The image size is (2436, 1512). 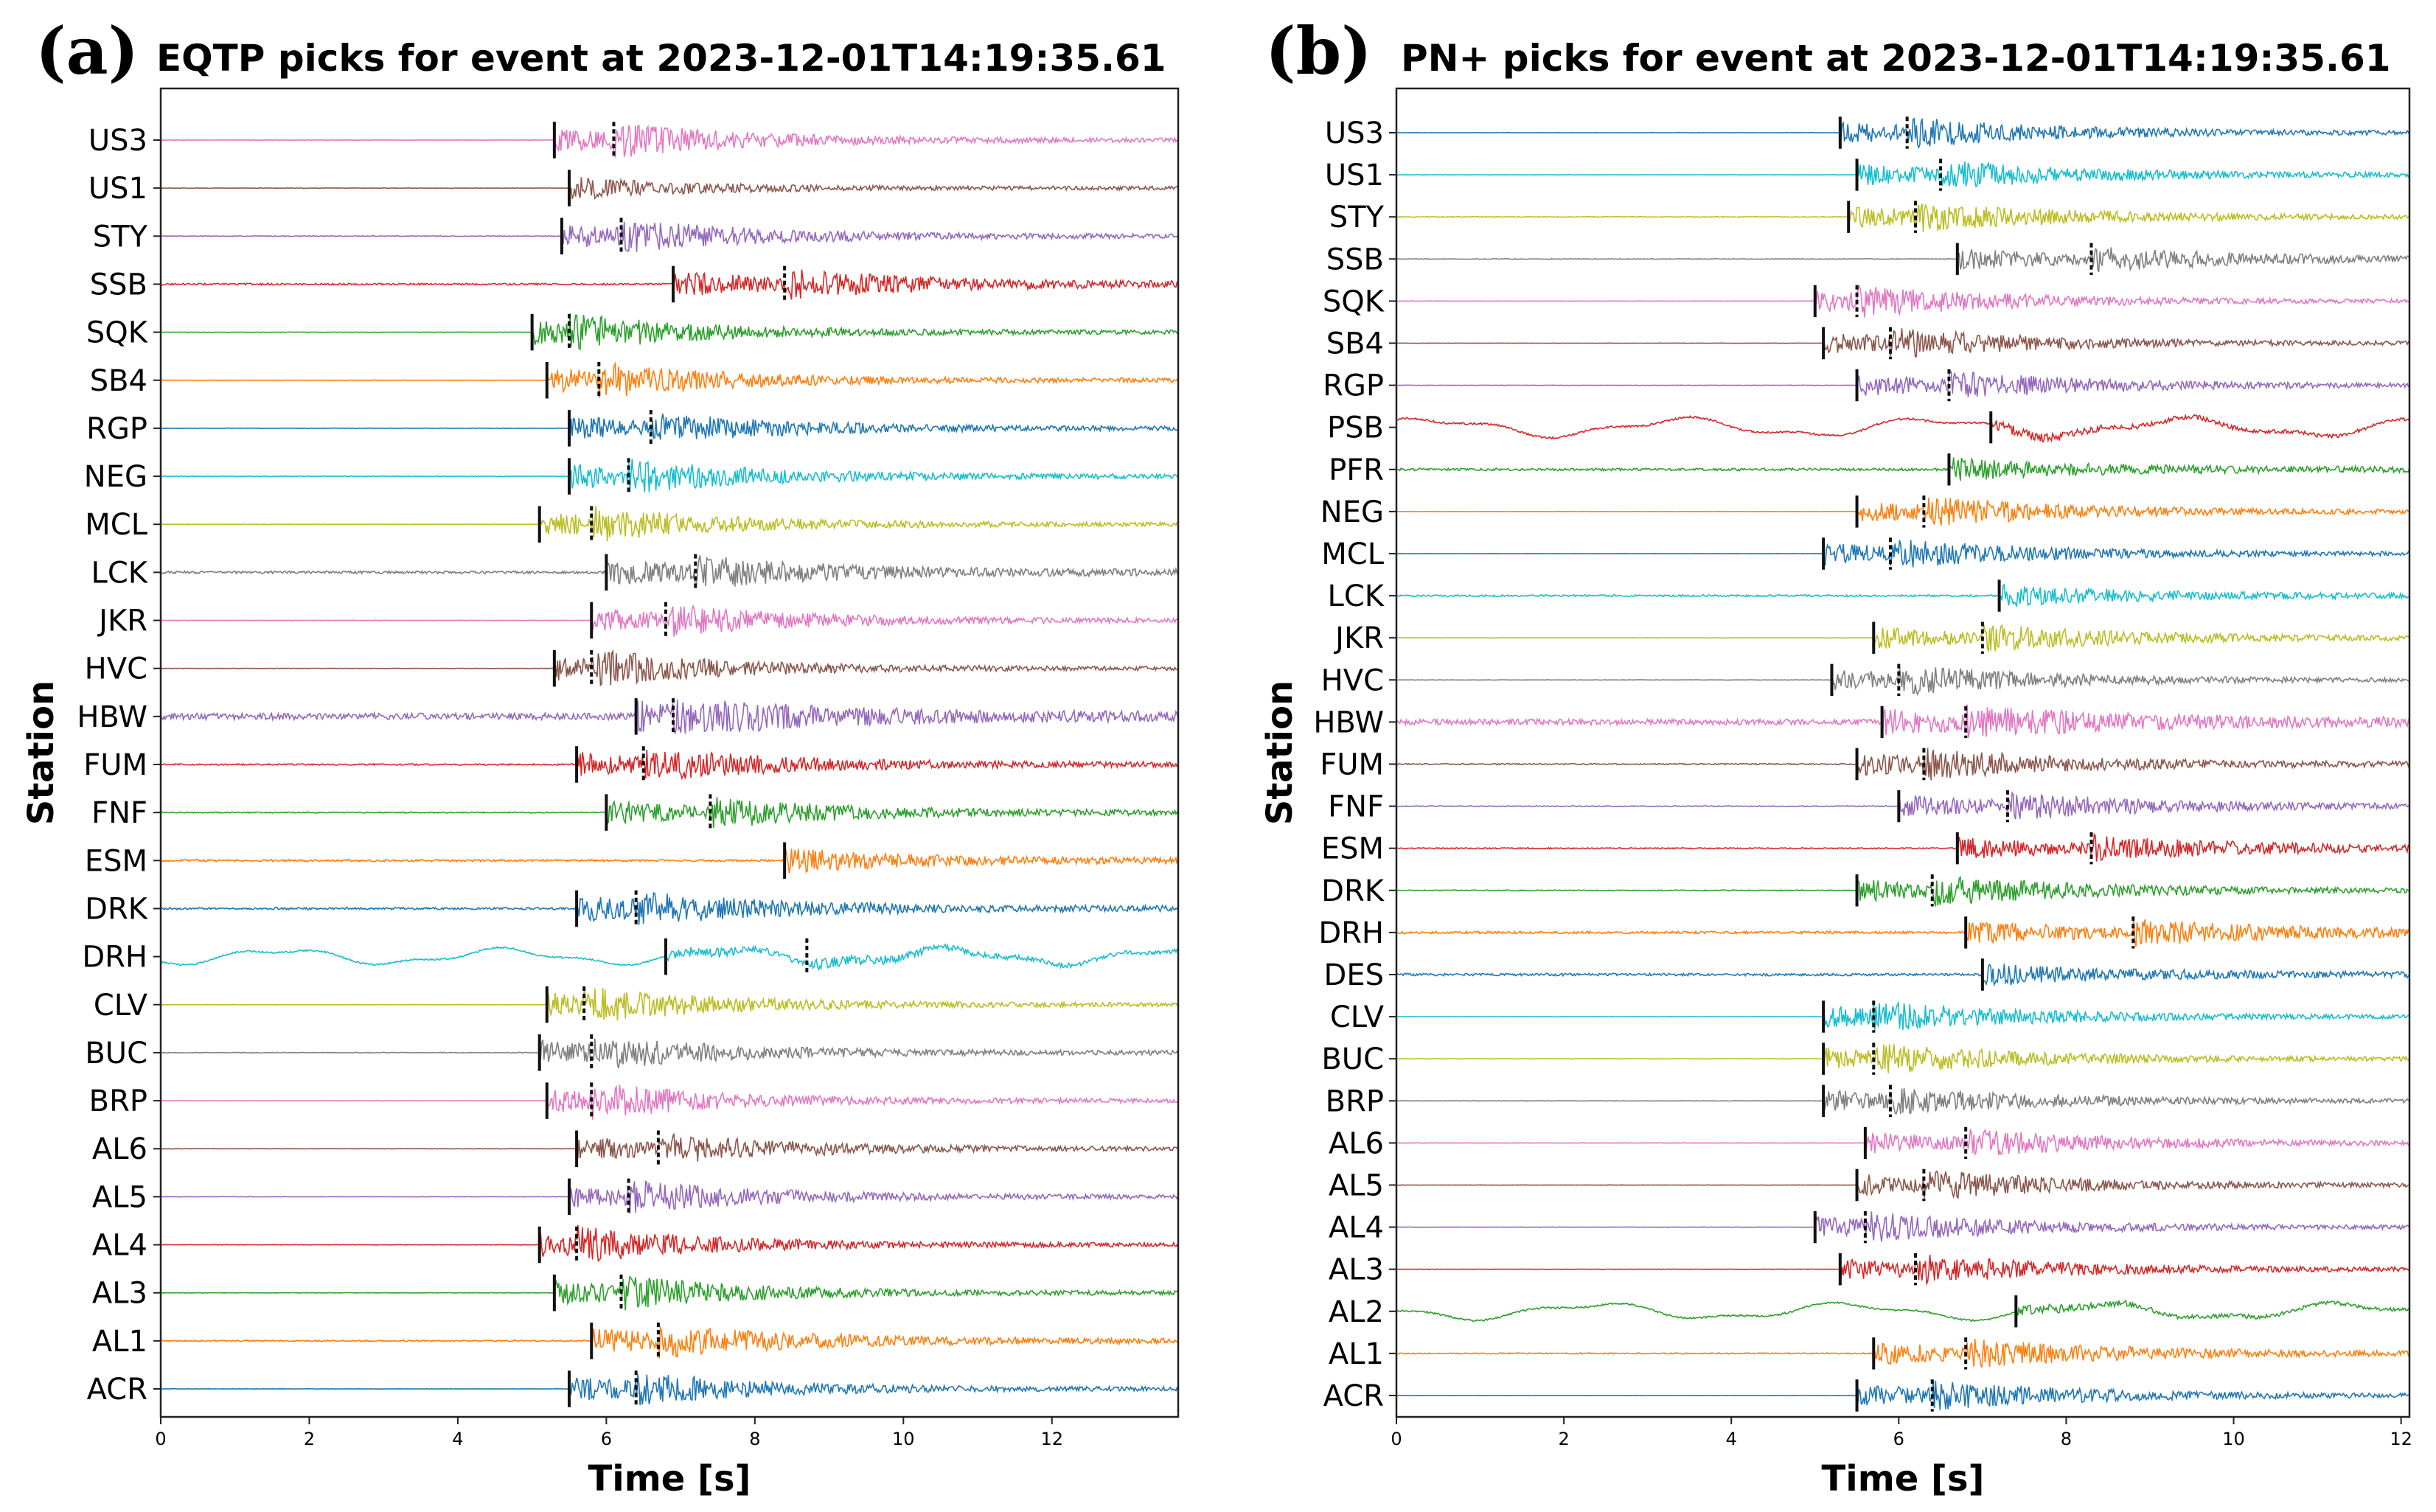 What do you see at coordinates (1903, 512) in the screenshot?
I see `waveform-NEG` at bounding box center [1903, 512].